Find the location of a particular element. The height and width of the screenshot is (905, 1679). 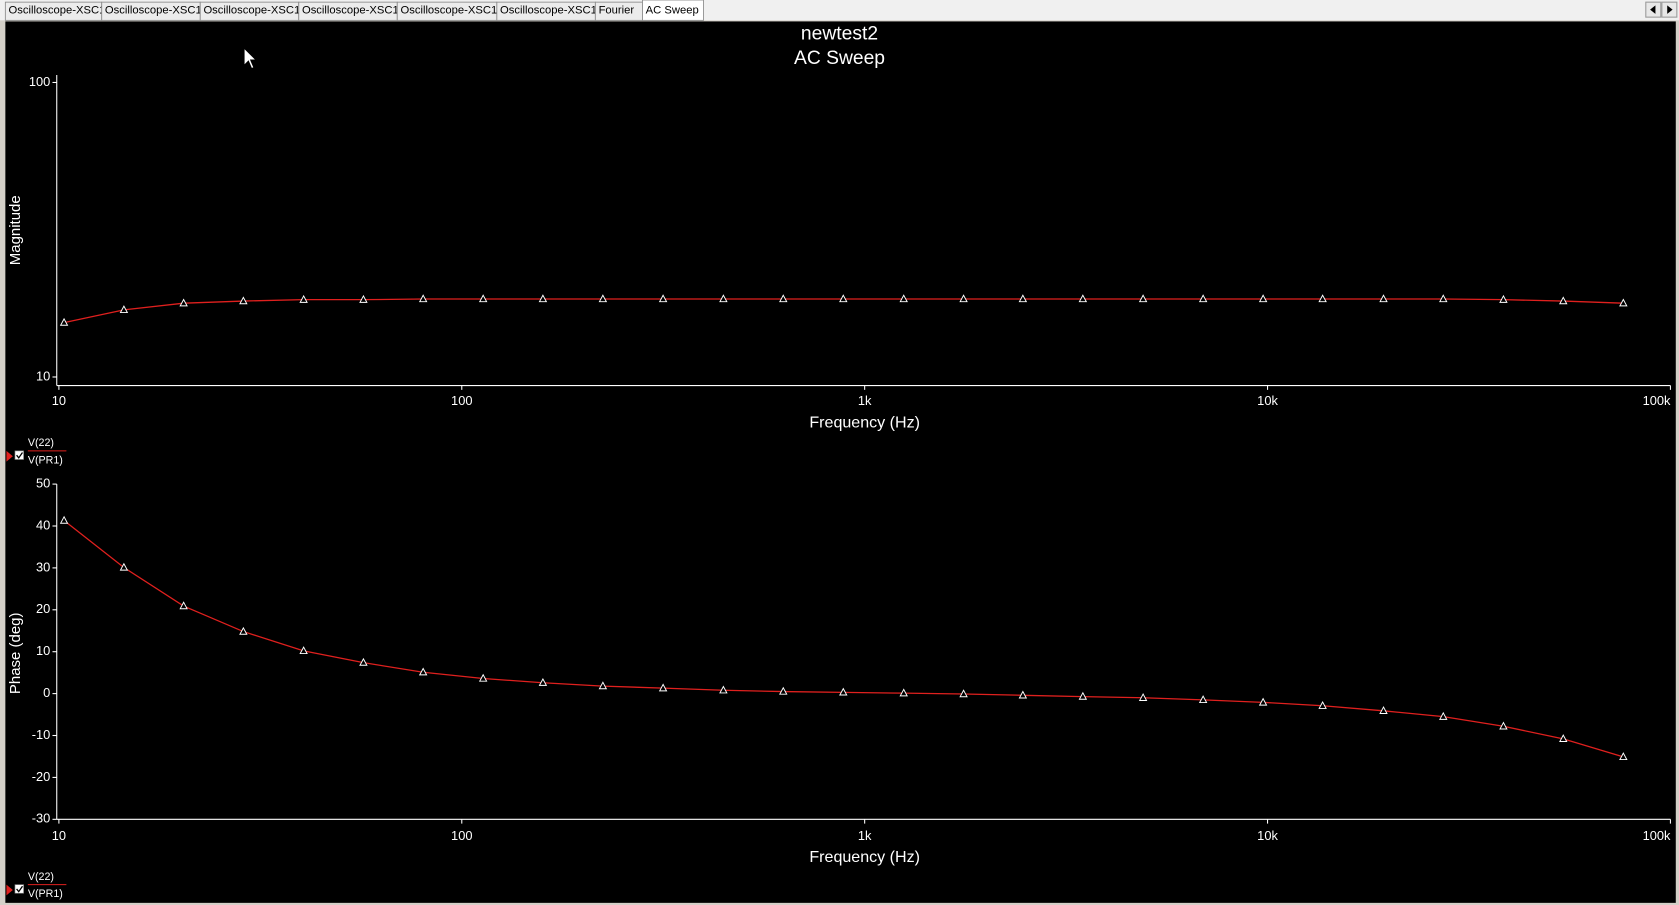

y-tick-label: 20 is located at coordinates (43, 608).